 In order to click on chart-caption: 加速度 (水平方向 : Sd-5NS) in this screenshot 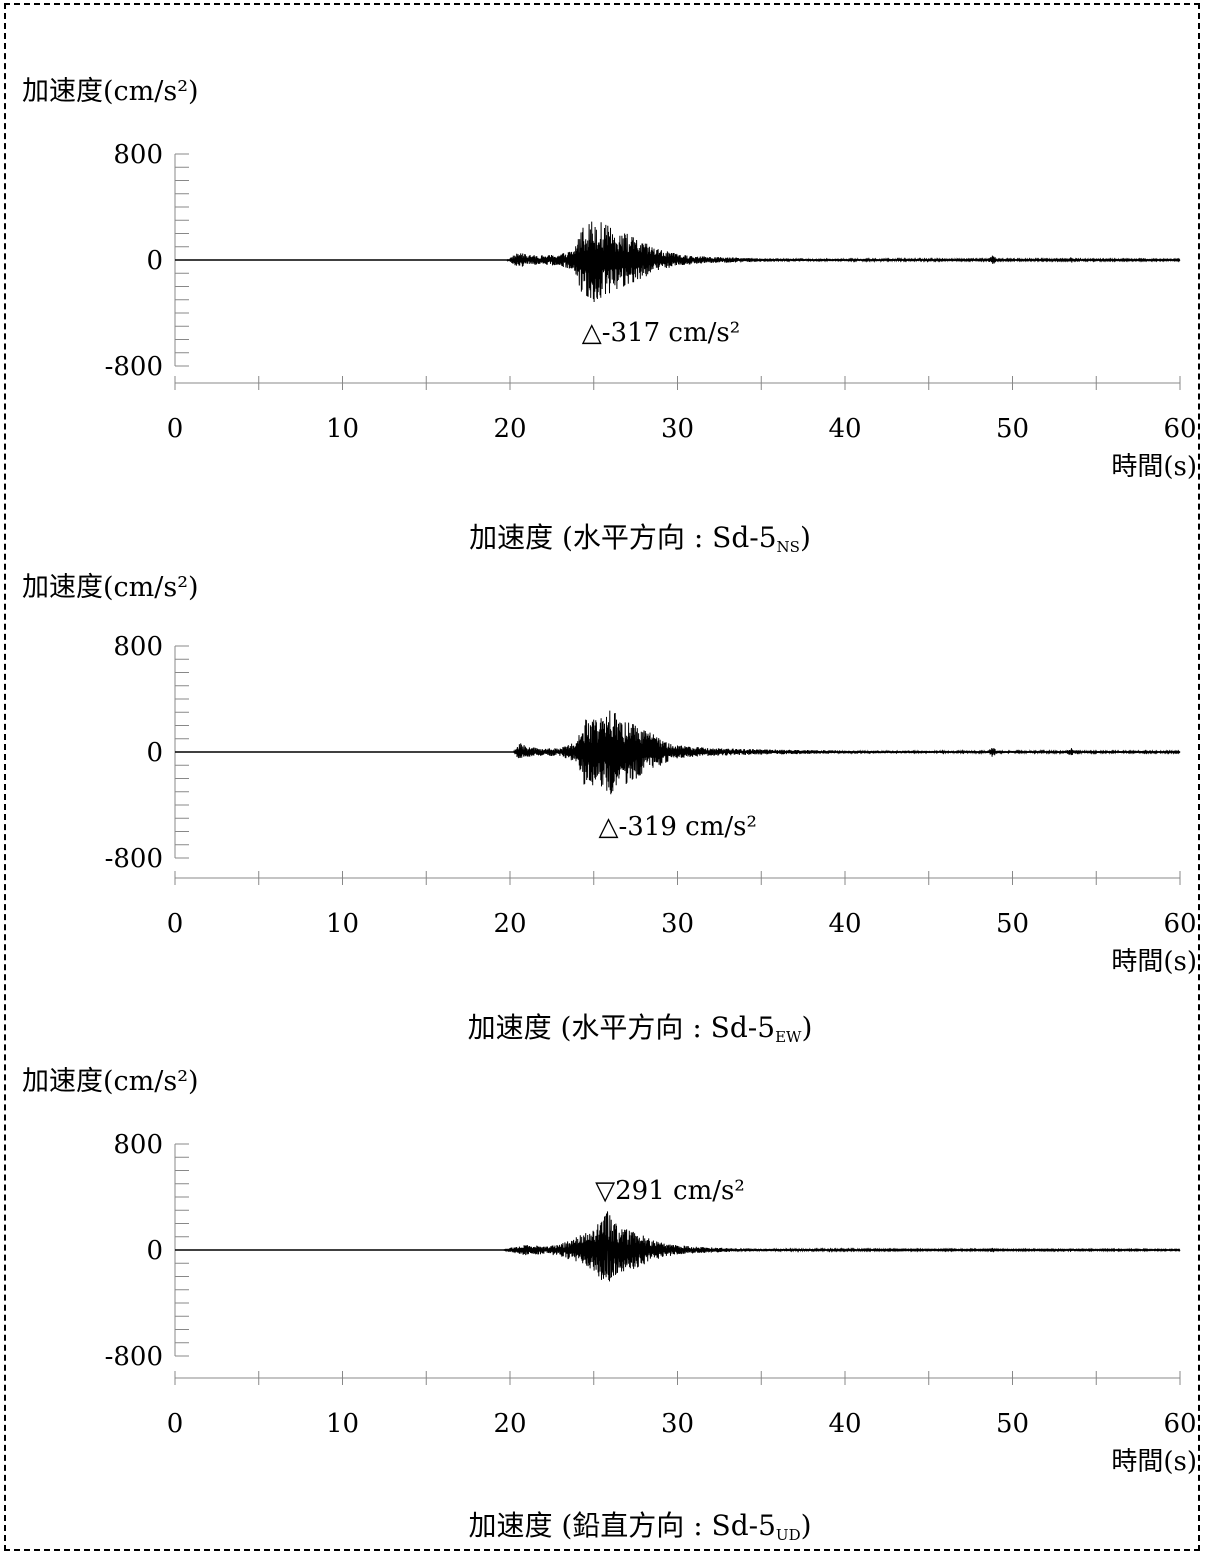, I will do `click(640, 538)`.